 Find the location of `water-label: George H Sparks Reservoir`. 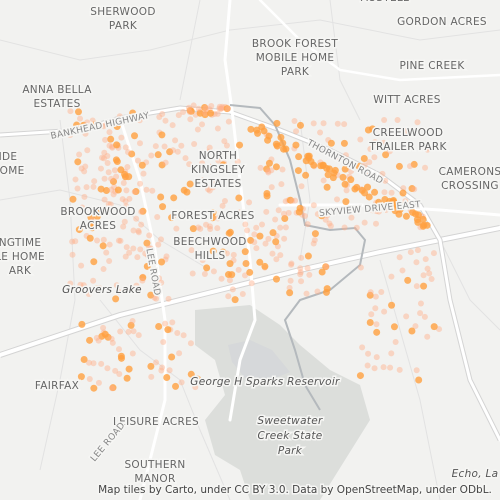

water-label: George H Sparks Reservoir is located at coordinates (265, 382).